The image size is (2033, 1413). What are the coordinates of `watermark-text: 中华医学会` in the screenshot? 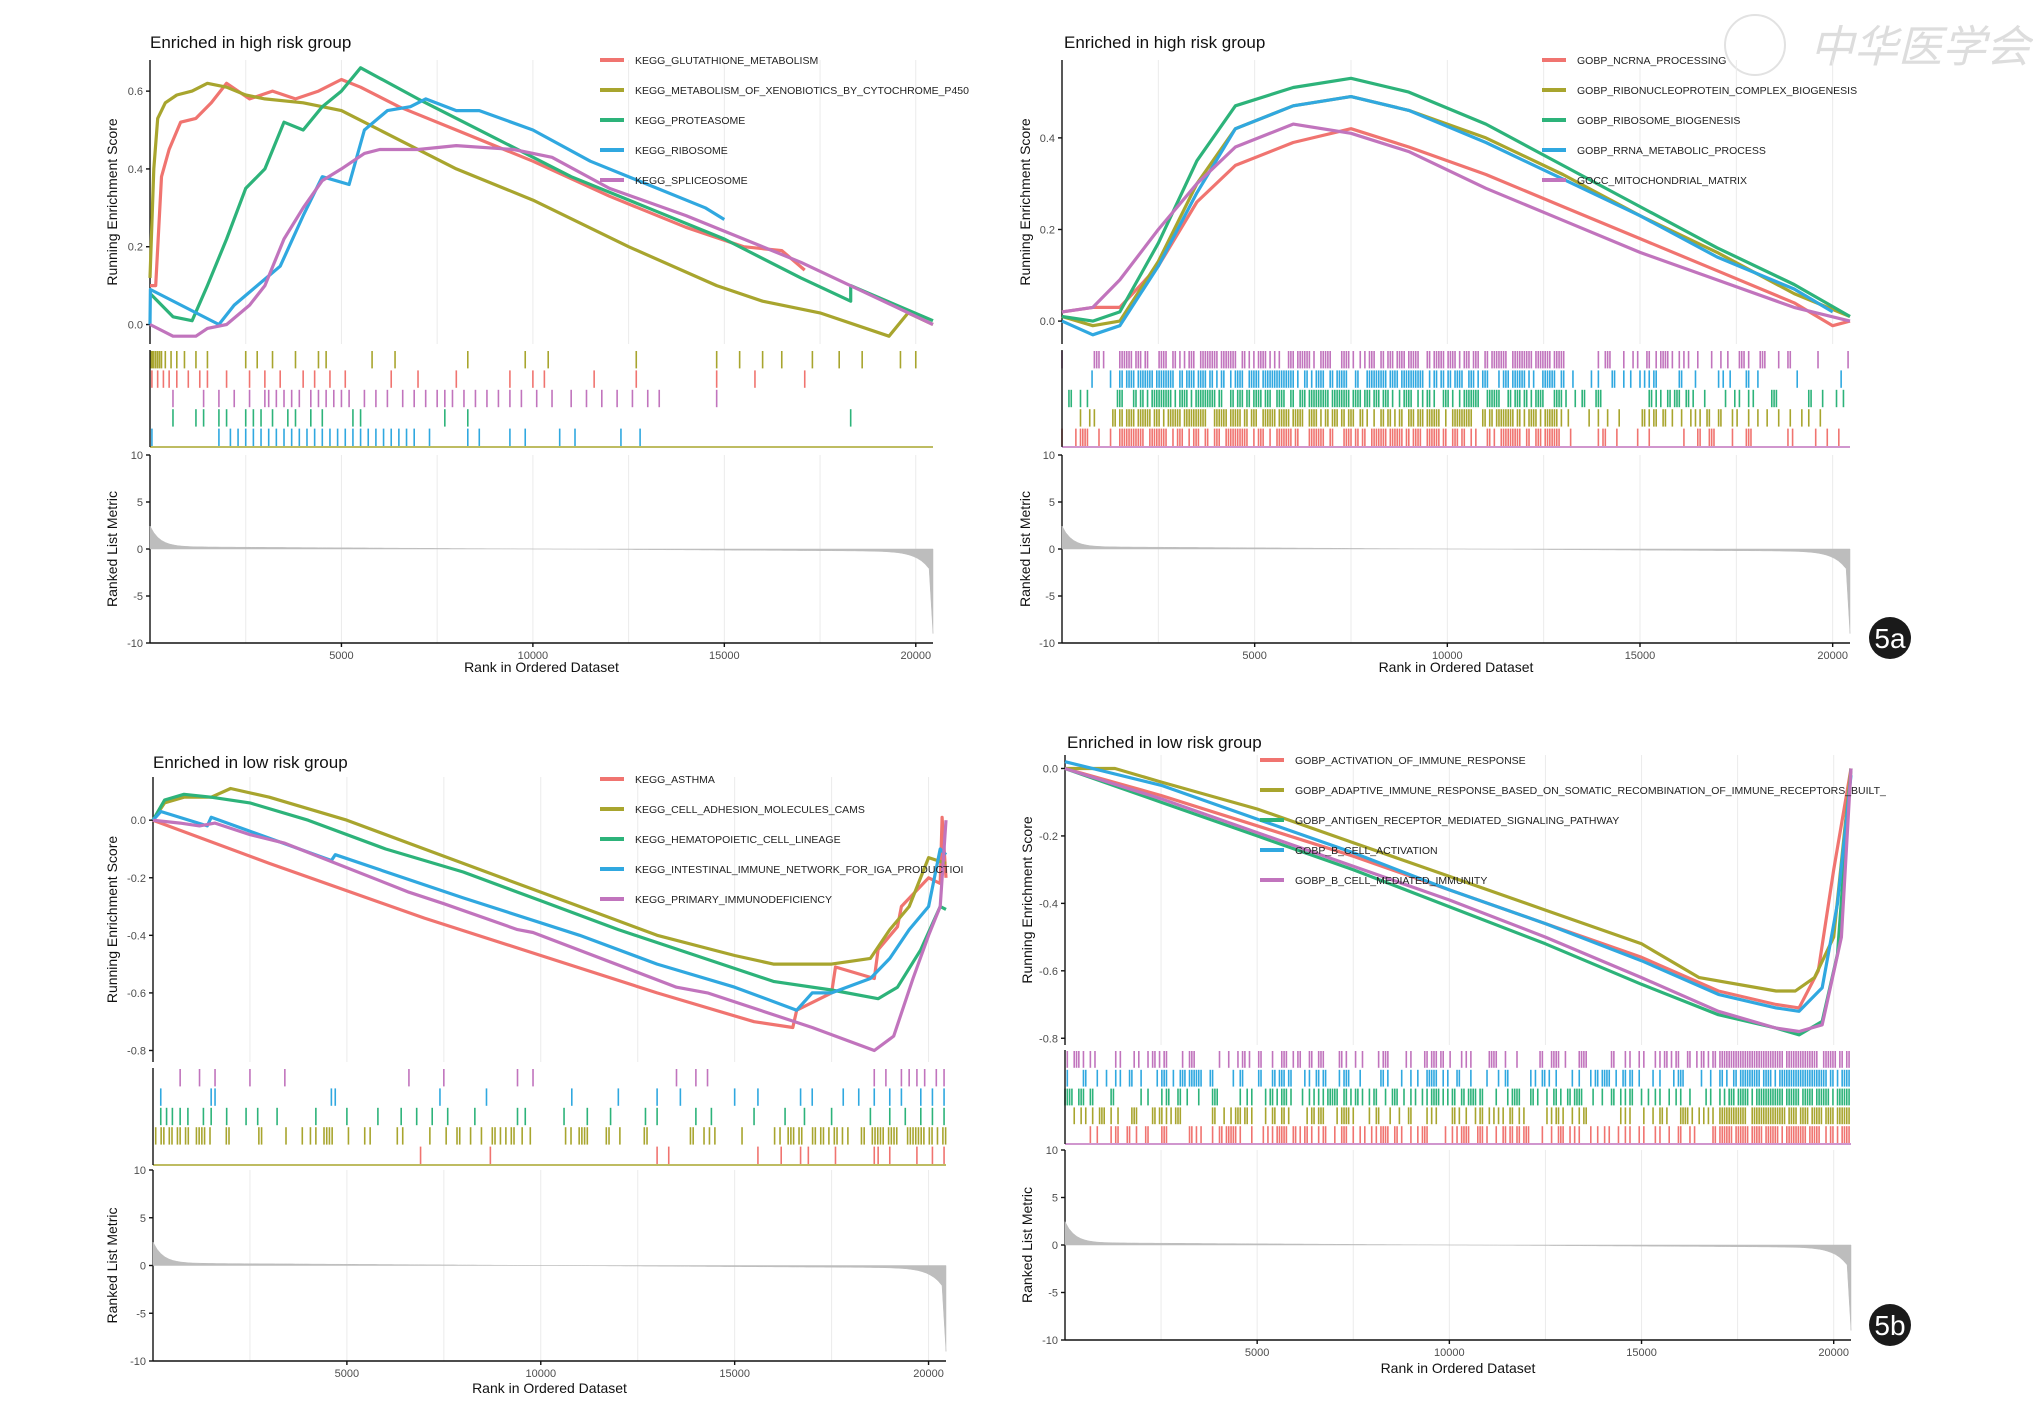 It's located at (1921, 47).